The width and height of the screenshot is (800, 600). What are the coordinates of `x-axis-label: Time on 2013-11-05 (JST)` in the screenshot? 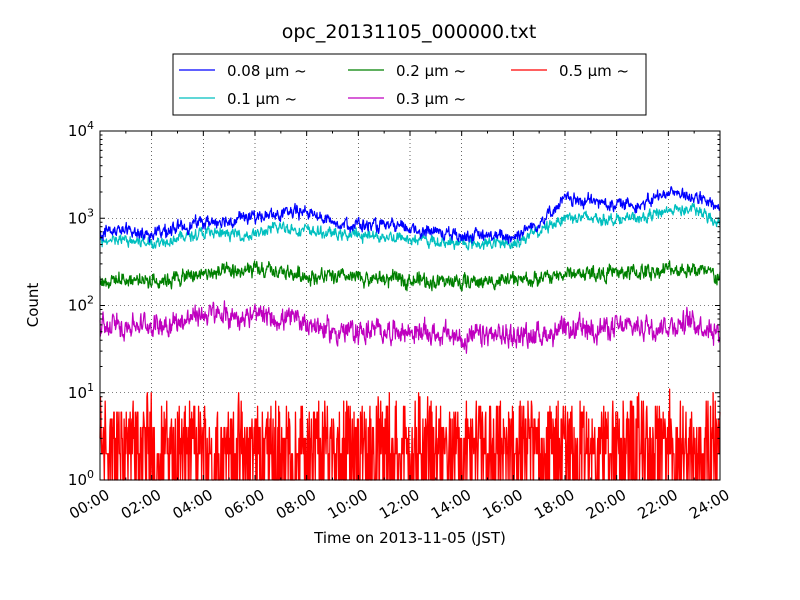 It's located at (409, 538).